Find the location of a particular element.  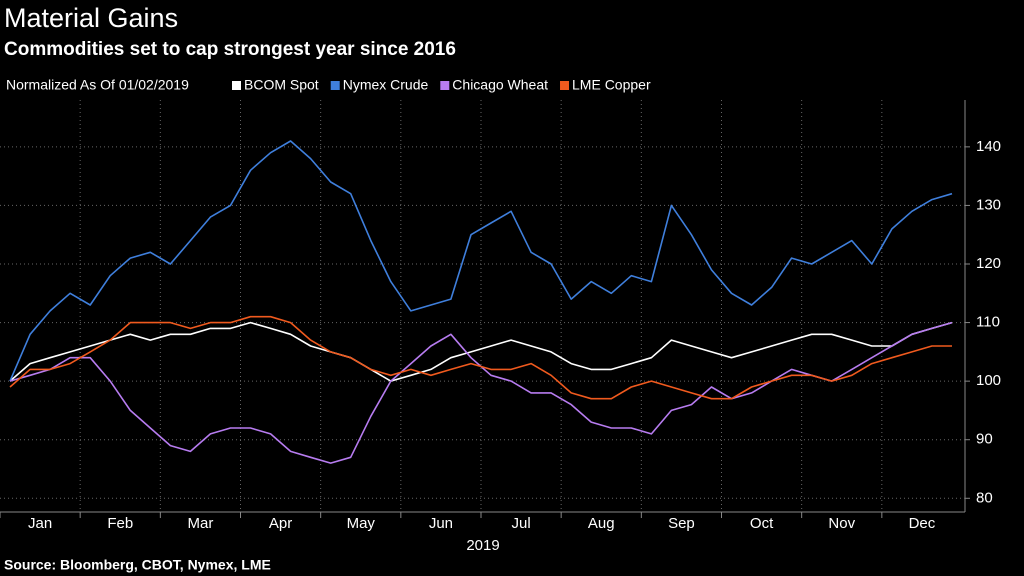

x-tick-label: Feb is located at coordinates (120, 523).